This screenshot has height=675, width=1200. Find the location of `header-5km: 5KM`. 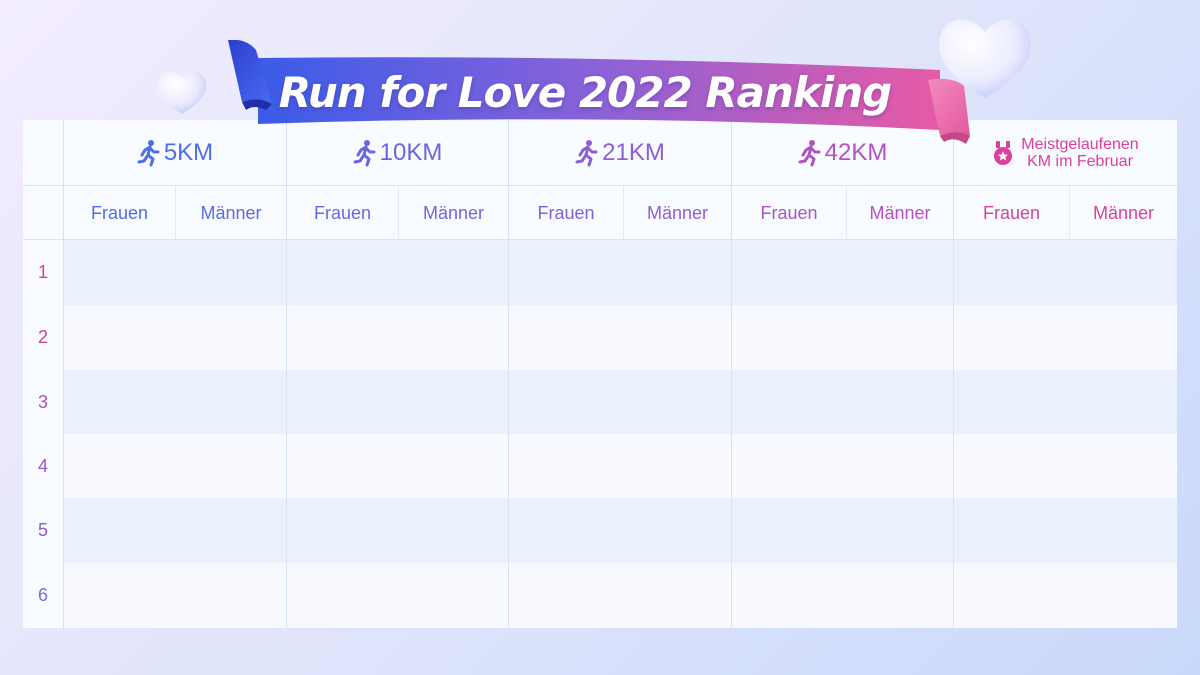

header-5km: 5KM is located at coordinates (174, 153).